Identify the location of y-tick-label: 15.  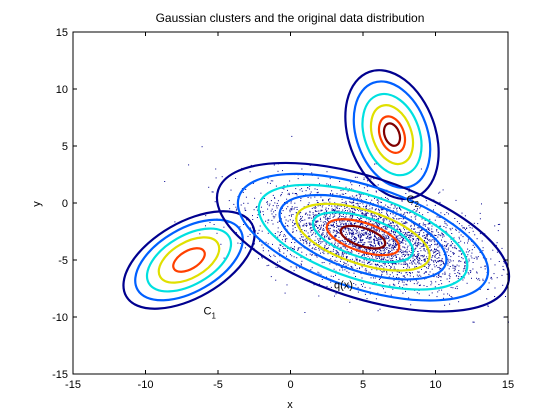
(62, 33).